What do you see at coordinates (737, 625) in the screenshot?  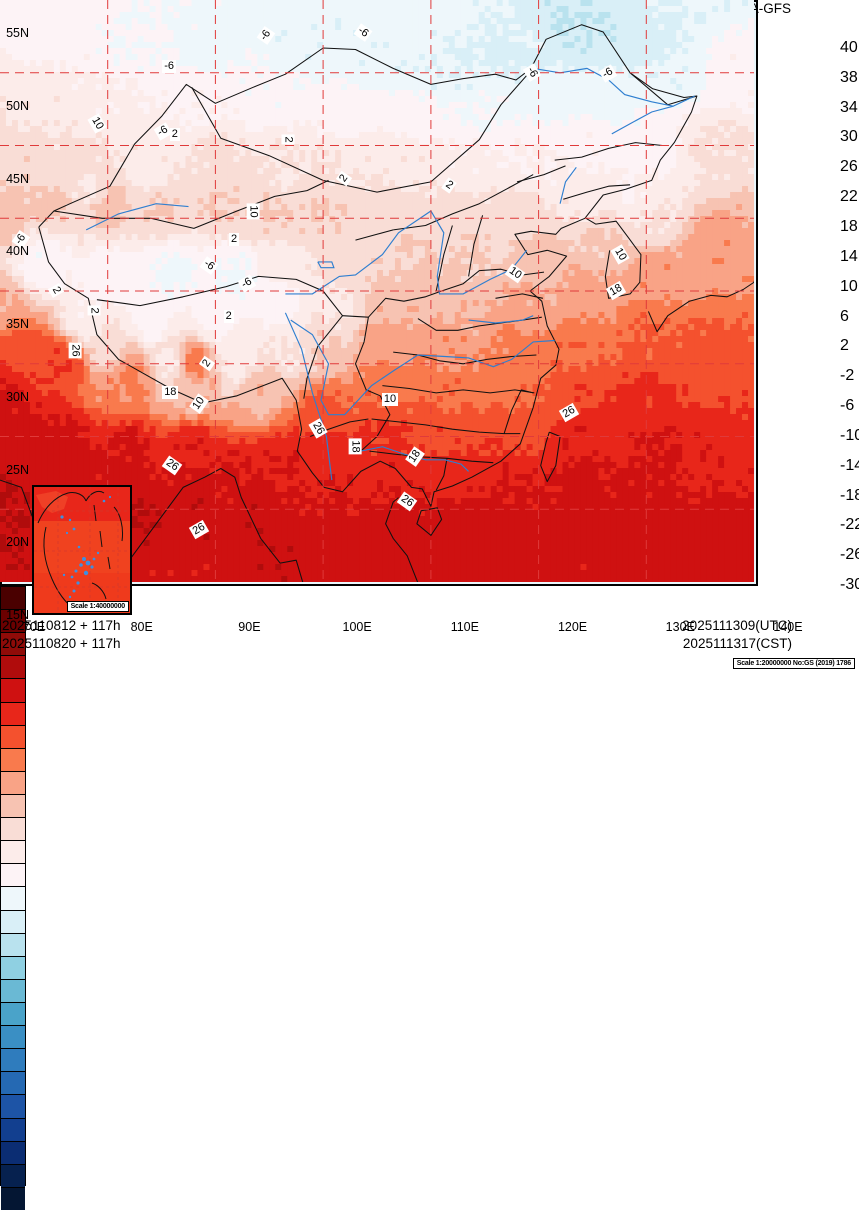 I see `valid-time-utc: 2025111309(UTC)` at bounding box center [737, 625].